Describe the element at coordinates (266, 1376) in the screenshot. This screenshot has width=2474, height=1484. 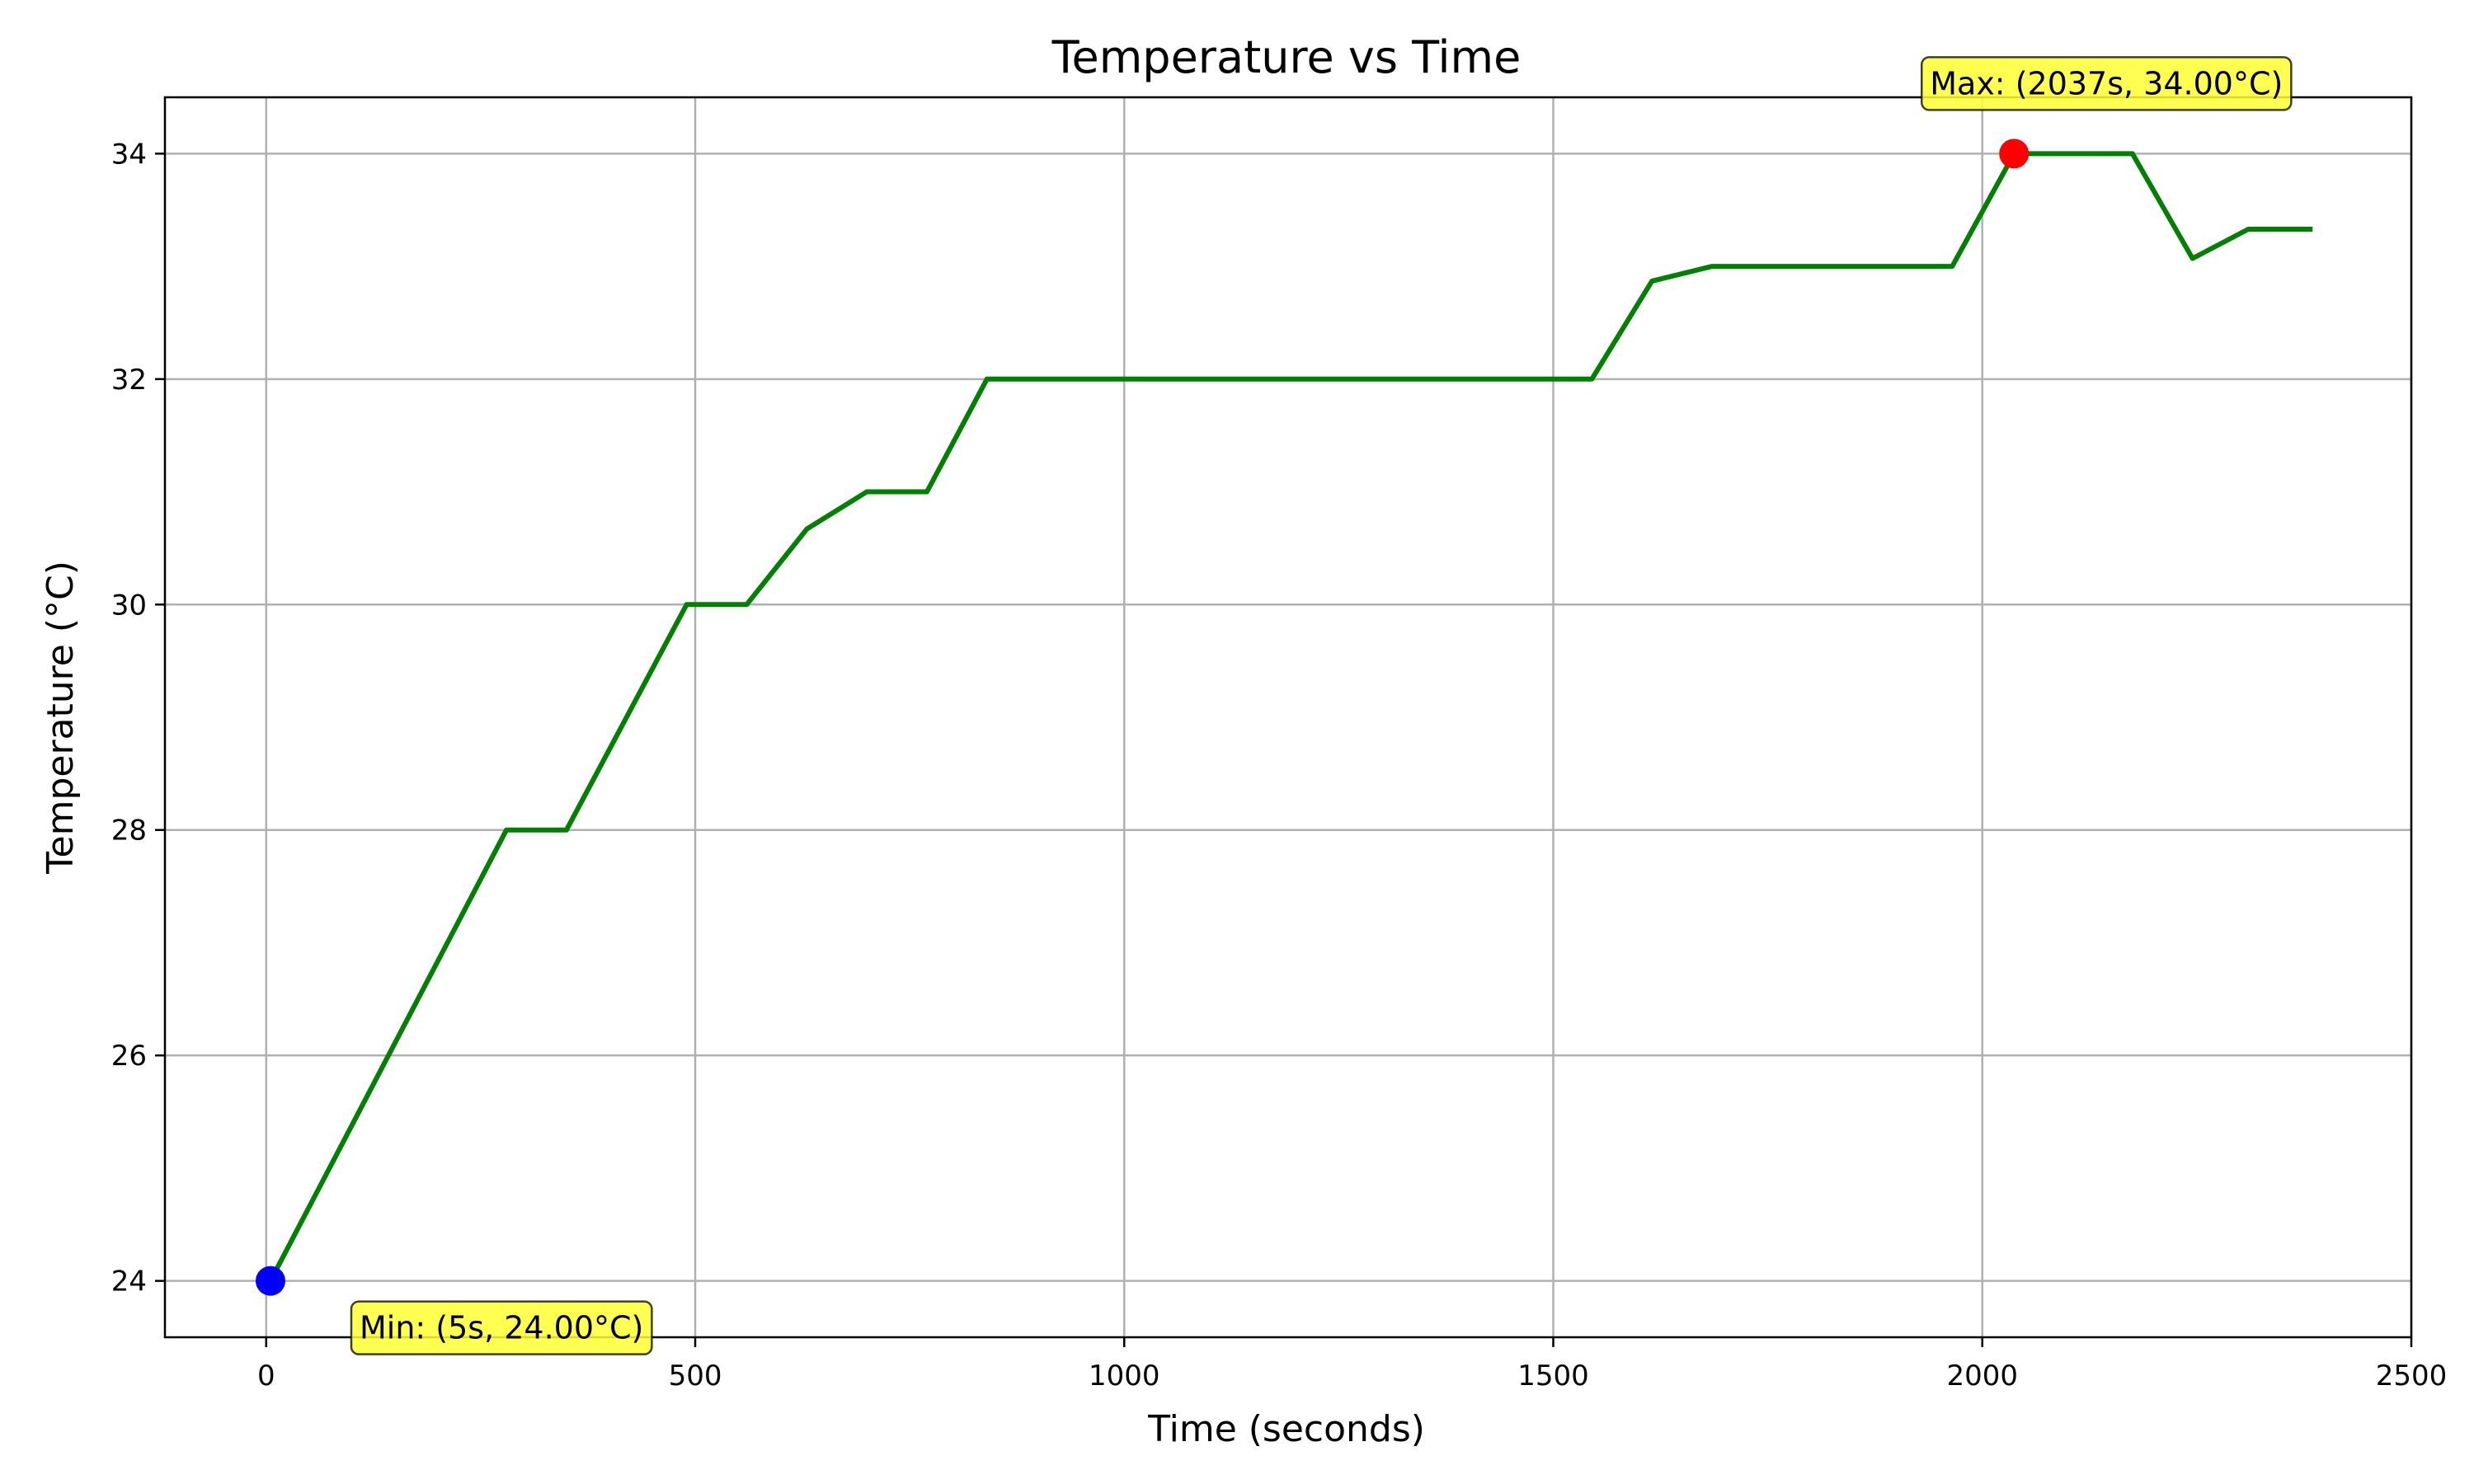
I see `x-tick-label: 0` at that location.